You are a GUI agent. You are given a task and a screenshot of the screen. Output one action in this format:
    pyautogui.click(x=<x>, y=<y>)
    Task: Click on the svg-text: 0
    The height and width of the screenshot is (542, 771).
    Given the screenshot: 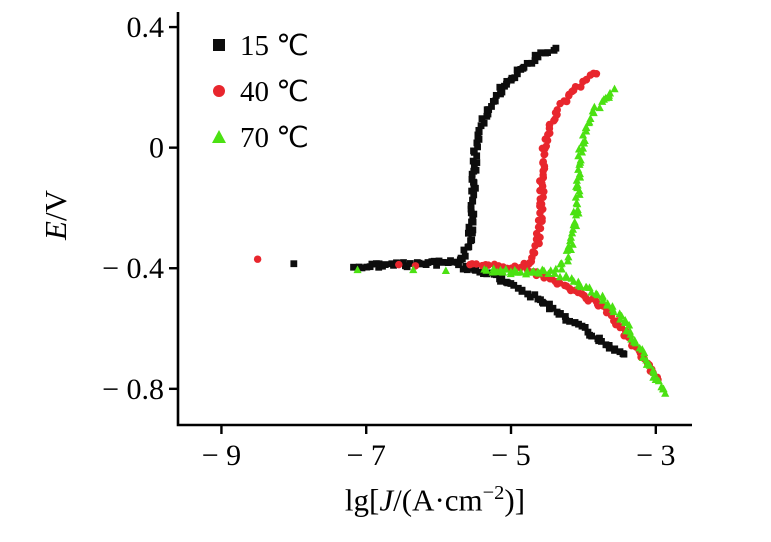 What is the action you would take?
    pyautogui.click(x=156, y=148)
    